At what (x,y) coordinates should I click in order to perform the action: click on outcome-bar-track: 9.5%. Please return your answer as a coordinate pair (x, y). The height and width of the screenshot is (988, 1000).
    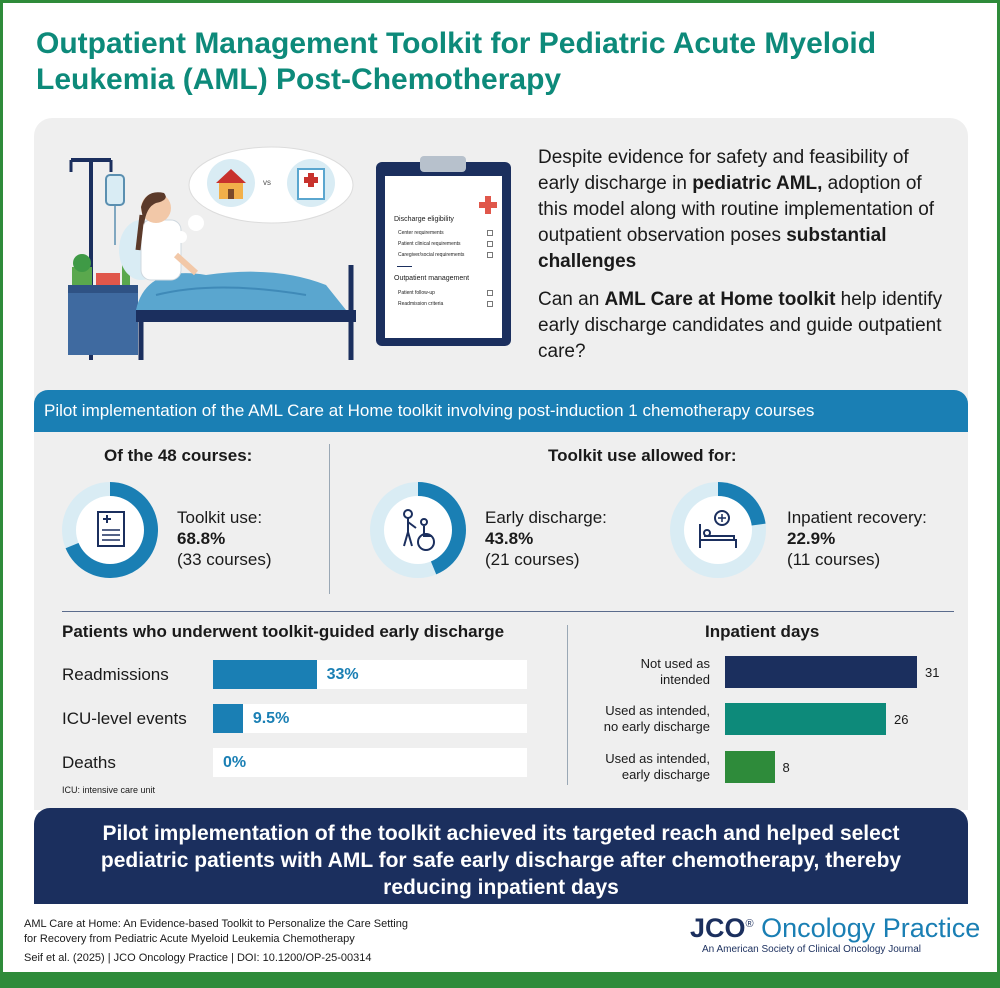
    Looking at the image, I should click on (370, 718).